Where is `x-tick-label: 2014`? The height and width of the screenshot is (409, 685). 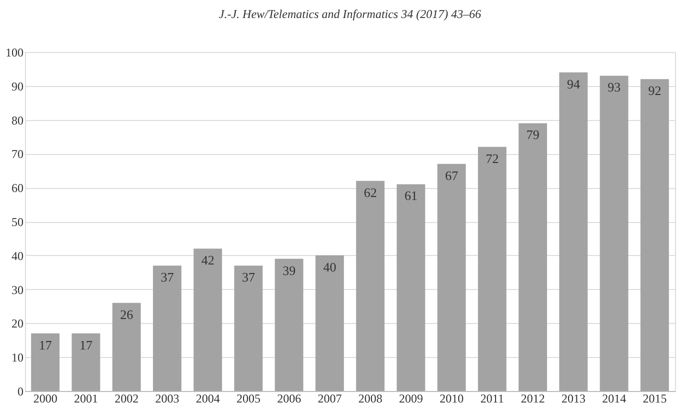 x-tick-label: 2014 is located at coordinates (614, 399).